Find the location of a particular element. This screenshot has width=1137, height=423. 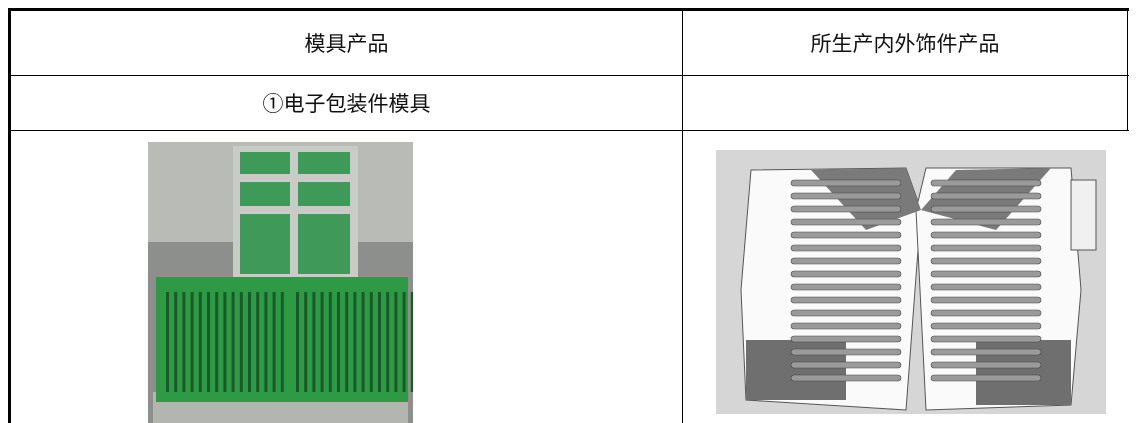

table-border-left is located at coordinates (9, 215).